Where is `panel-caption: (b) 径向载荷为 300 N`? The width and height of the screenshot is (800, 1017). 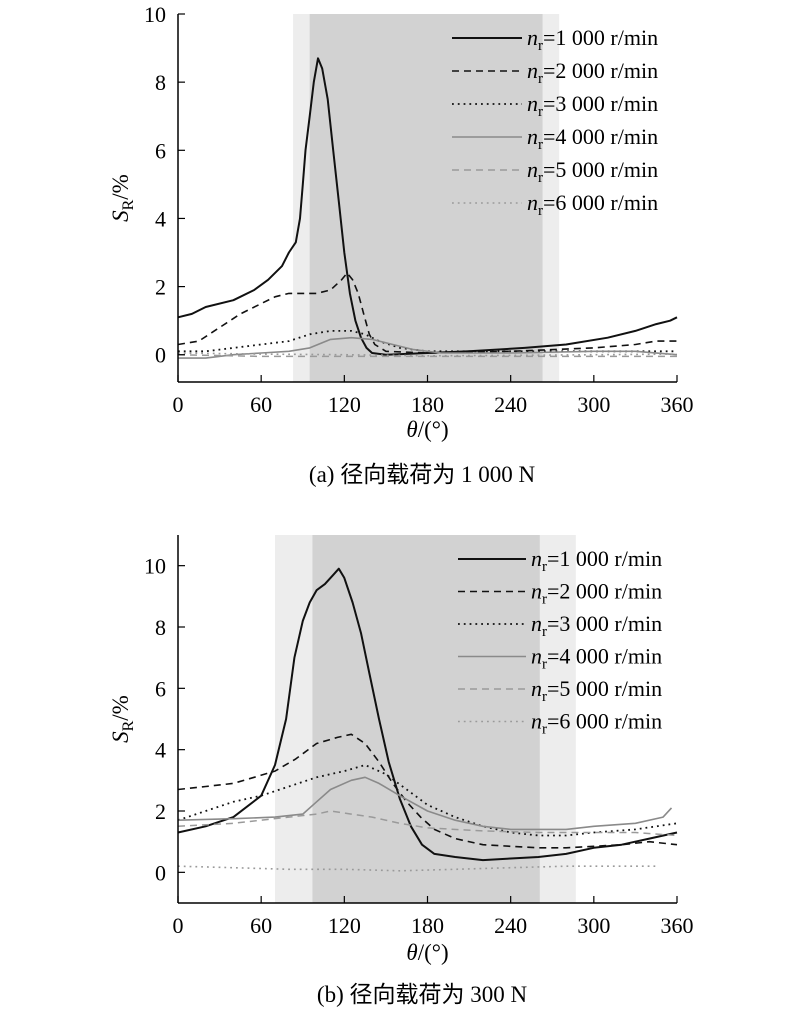
panel-caption: (b) 径向载荷为 300 N is located at coordinates (422, 994).